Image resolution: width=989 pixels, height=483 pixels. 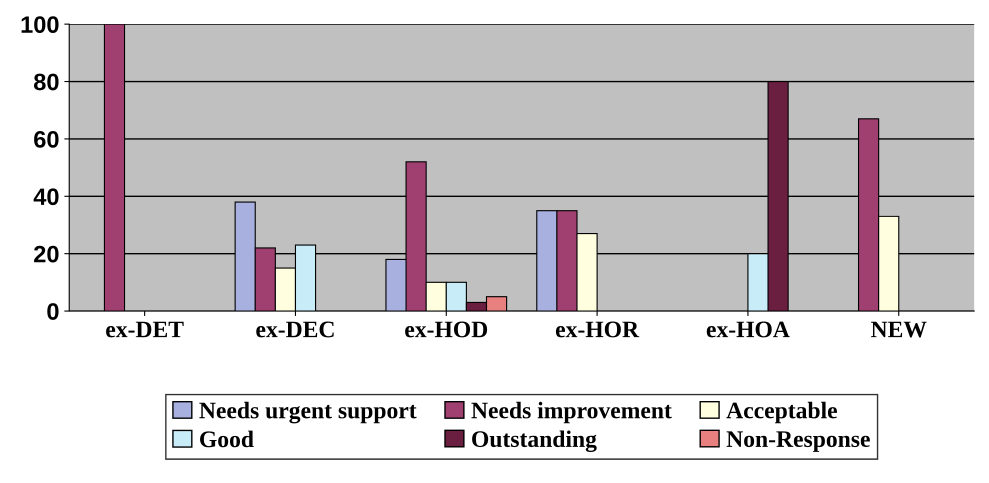 I want to click on y-tick-label: 100, so click(x=40, y=24).